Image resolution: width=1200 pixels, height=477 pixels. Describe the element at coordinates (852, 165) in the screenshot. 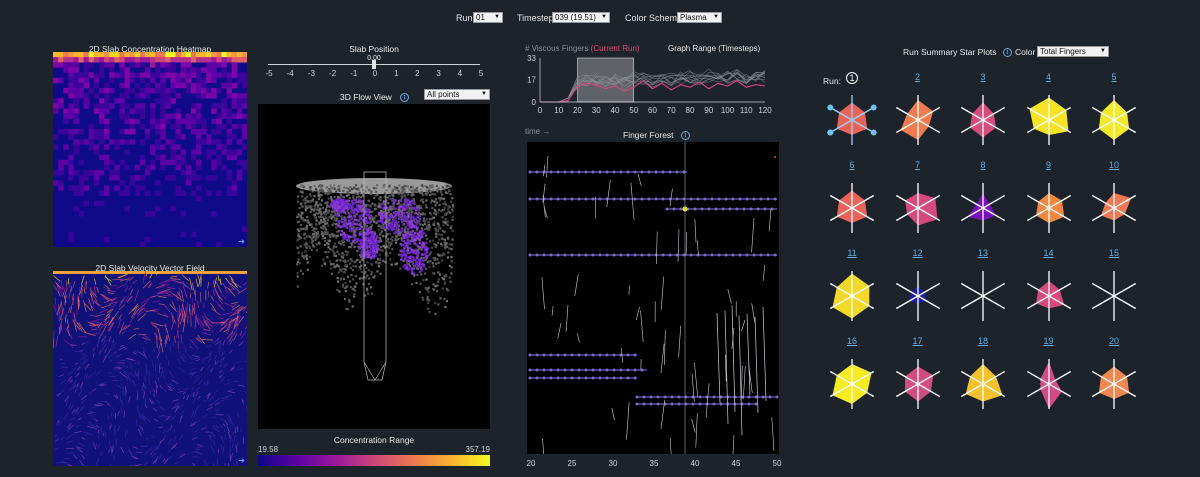

I see `star-run-number: 6` at that location.